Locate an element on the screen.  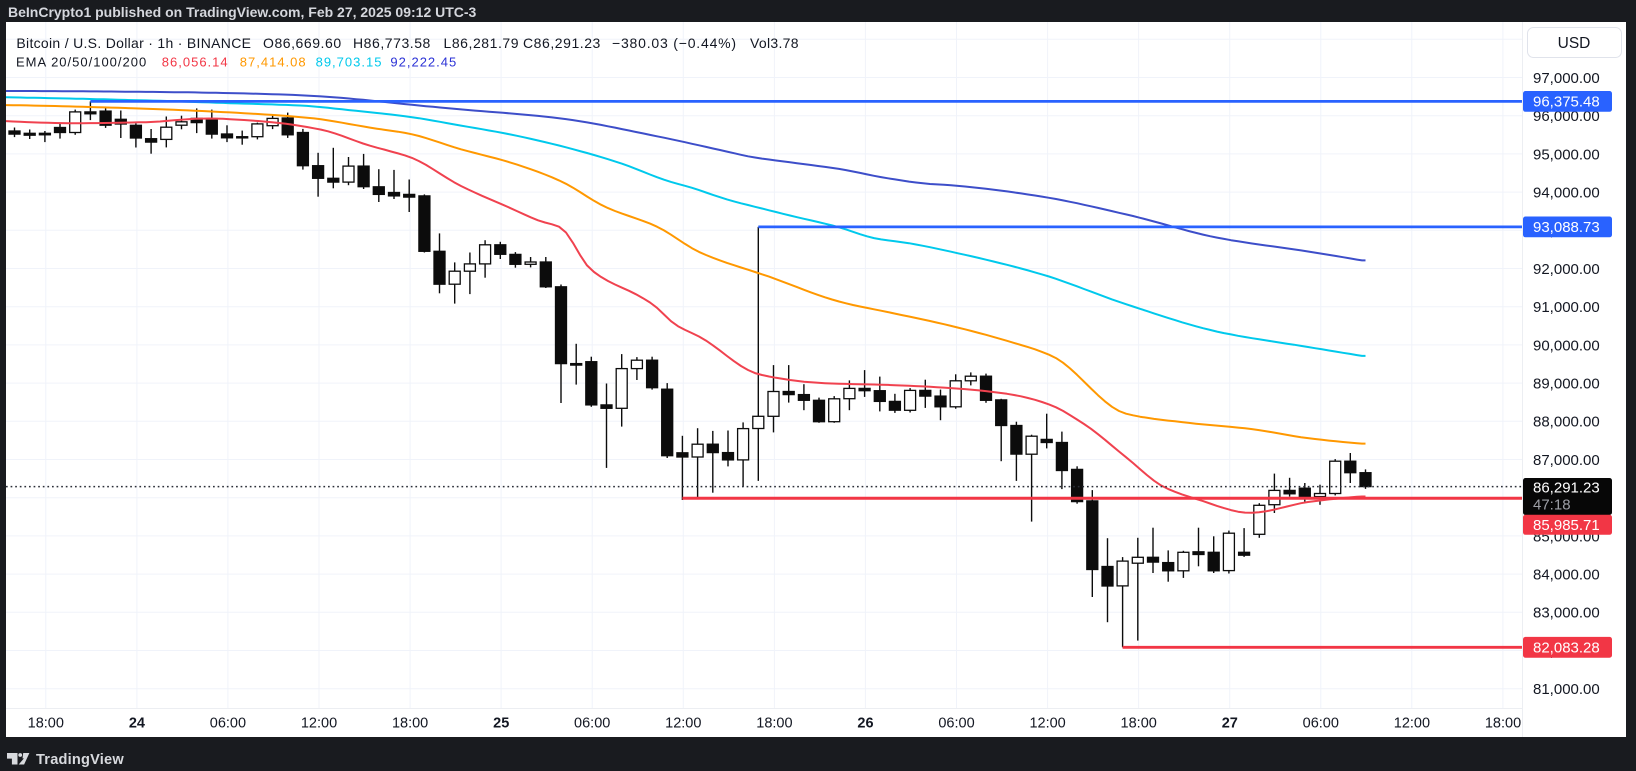
svg-text: 84,000.00 is located at coordinates (1566, 575).